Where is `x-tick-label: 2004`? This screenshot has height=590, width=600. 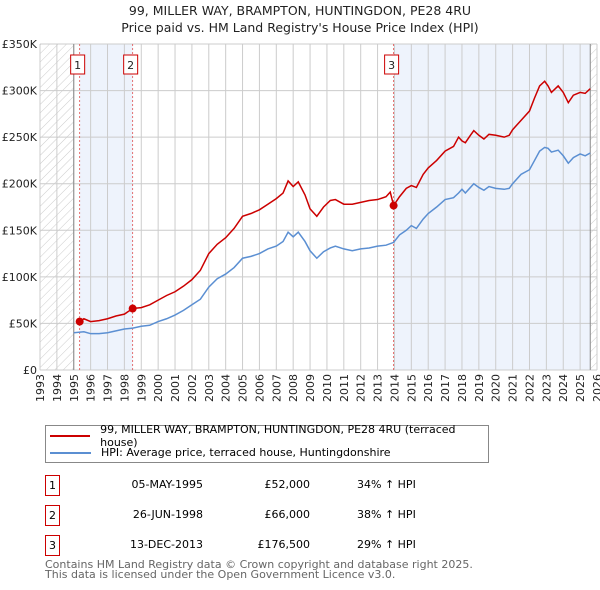
x-tick-label: 2004 is located at coordinates (226, 388).